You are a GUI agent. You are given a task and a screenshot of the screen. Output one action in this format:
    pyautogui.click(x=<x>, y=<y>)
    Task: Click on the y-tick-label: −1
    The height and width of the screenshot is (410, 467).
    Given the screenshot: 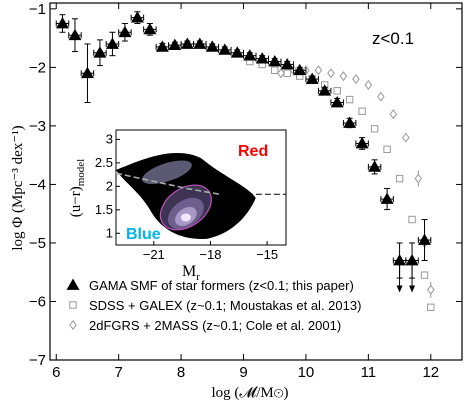 What is the action you would take?
    pyautogui.click(x=37, y=9)
    